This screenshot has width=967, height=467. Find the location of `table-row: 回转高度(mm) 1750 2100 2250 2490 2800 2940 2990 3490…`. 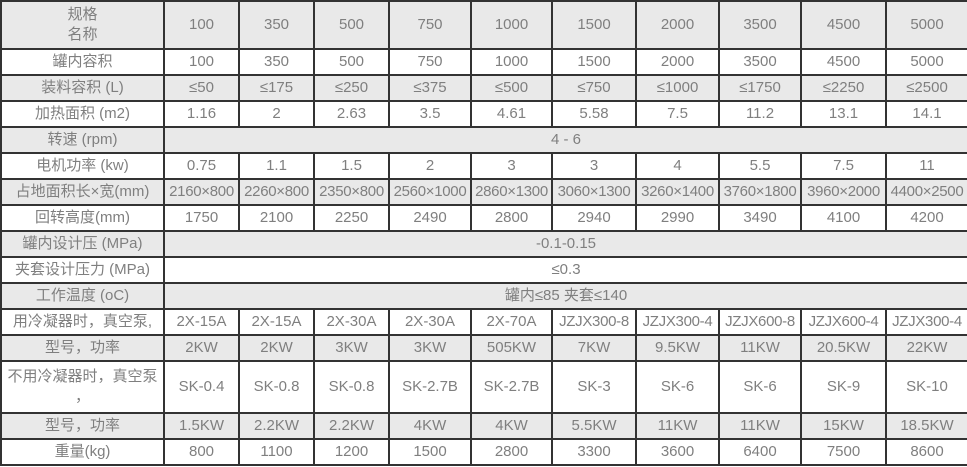

table-row: 回转高度(mm) 1750 2100 2250 2490 2800 2940 2990 3490… is located at coordinates (483, 218).